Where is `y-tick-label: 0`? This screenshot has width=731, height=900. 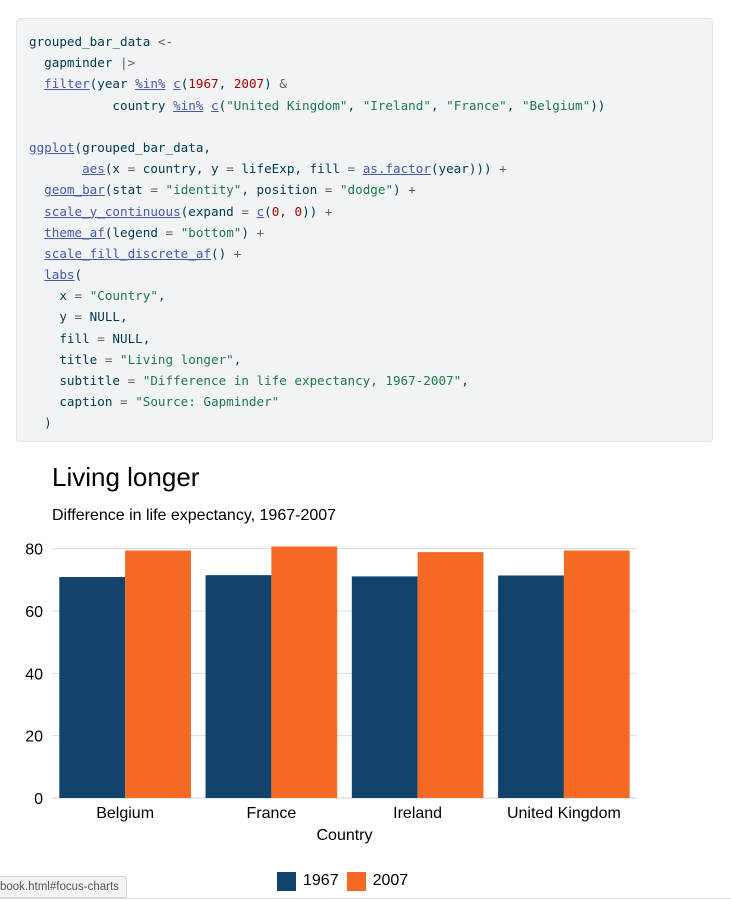
y-tick-label: 0 is located at coordinates (38, 799).